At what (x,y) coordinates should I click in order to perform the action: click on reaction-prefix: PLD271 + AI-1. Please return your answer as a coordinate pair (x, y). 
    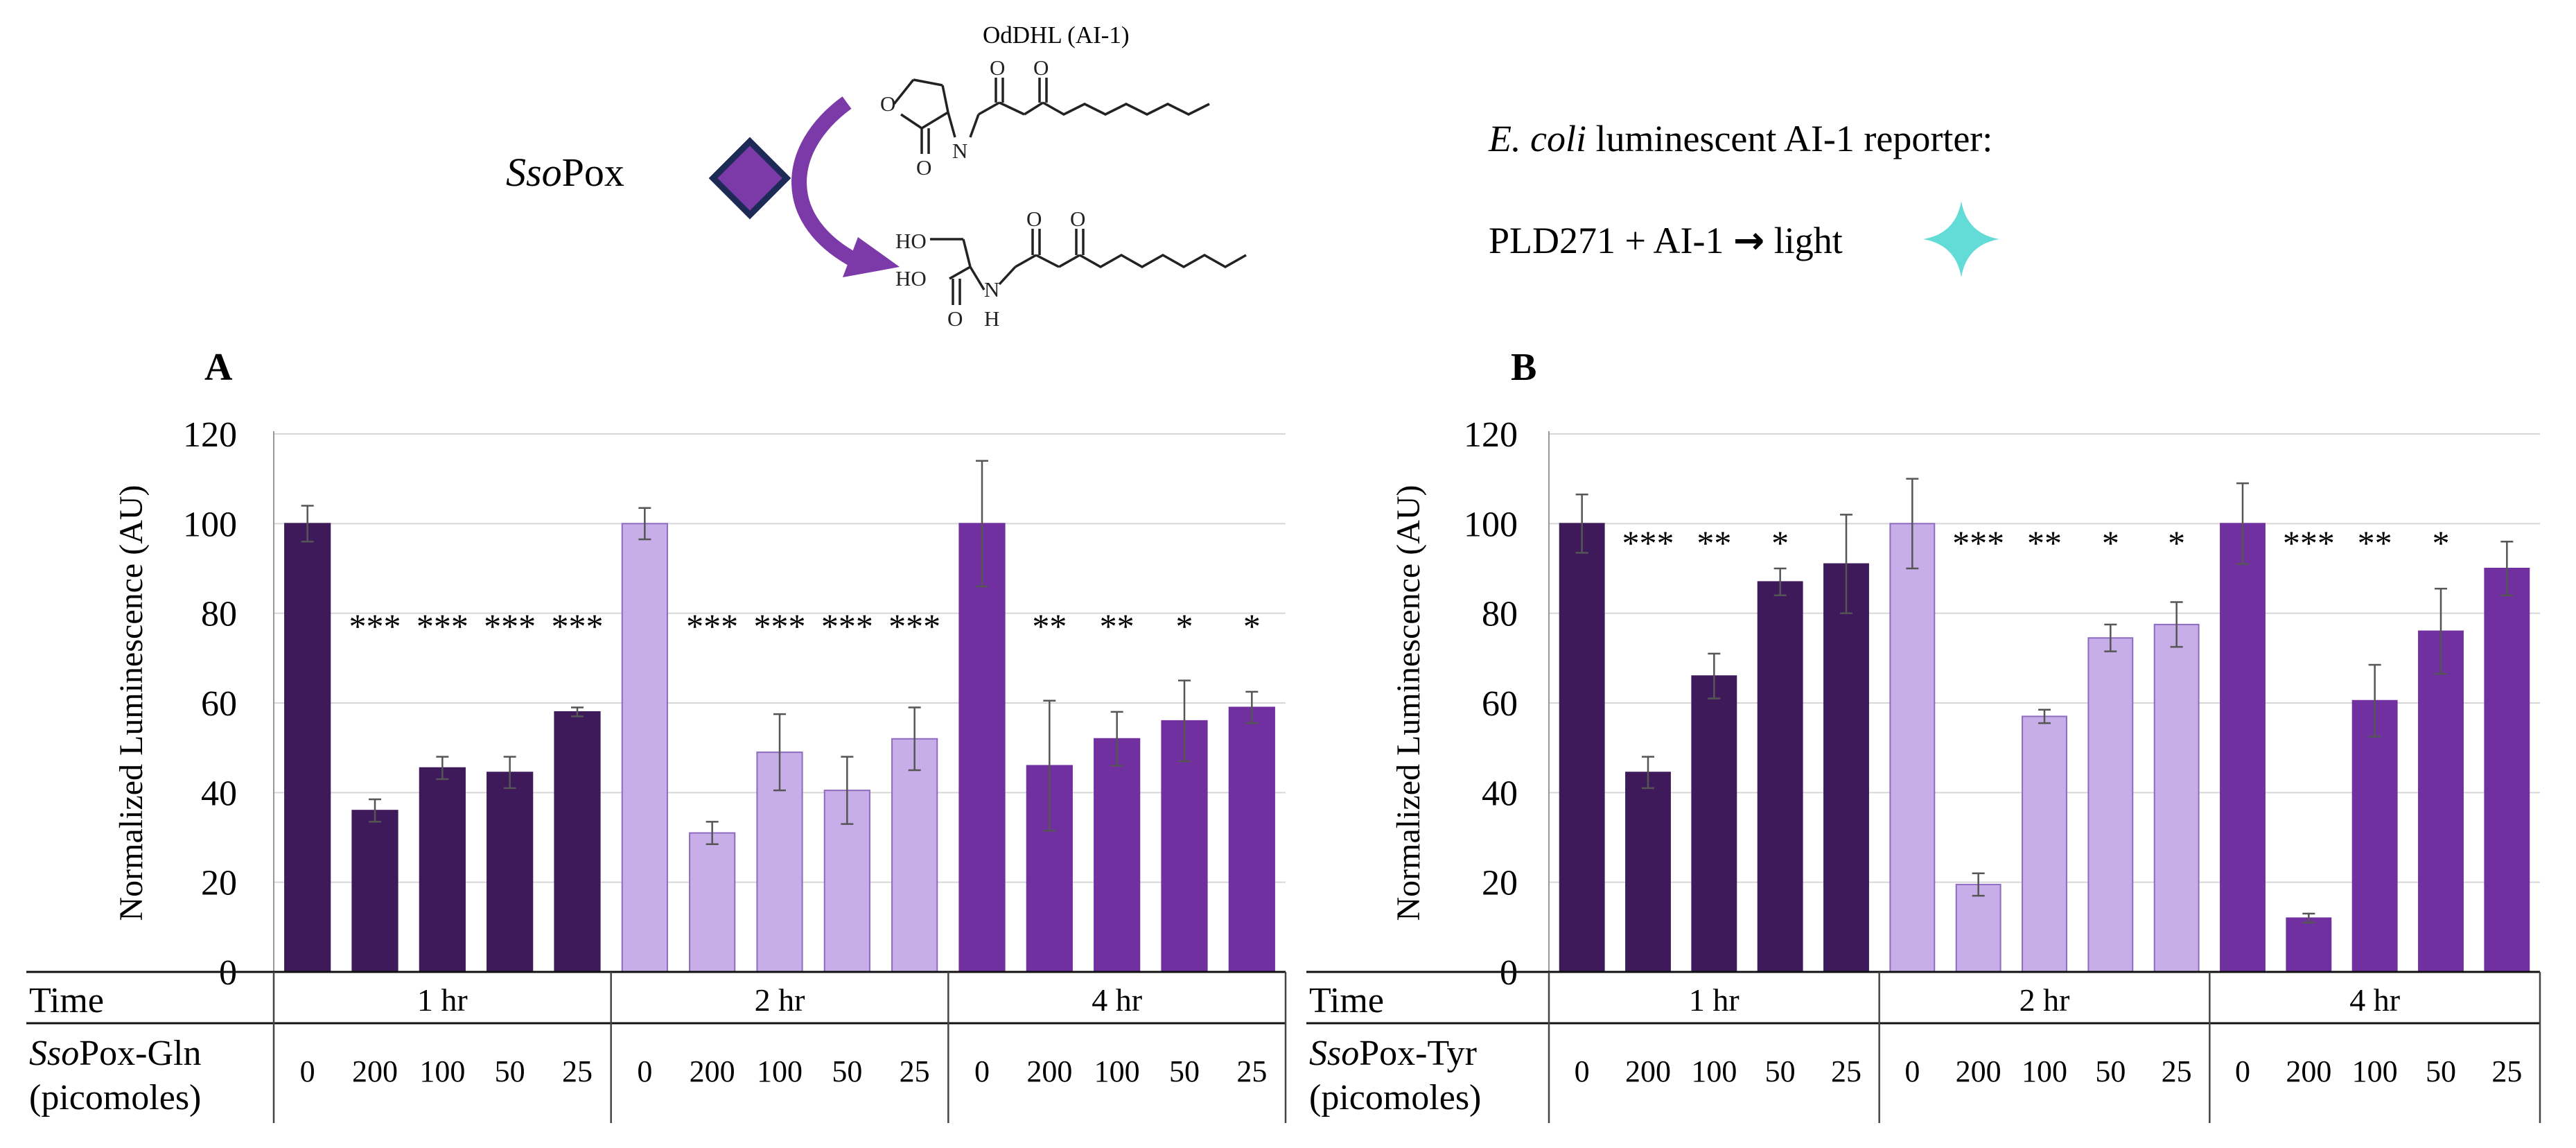
    Looking at the image, I should click on (1611, 240).